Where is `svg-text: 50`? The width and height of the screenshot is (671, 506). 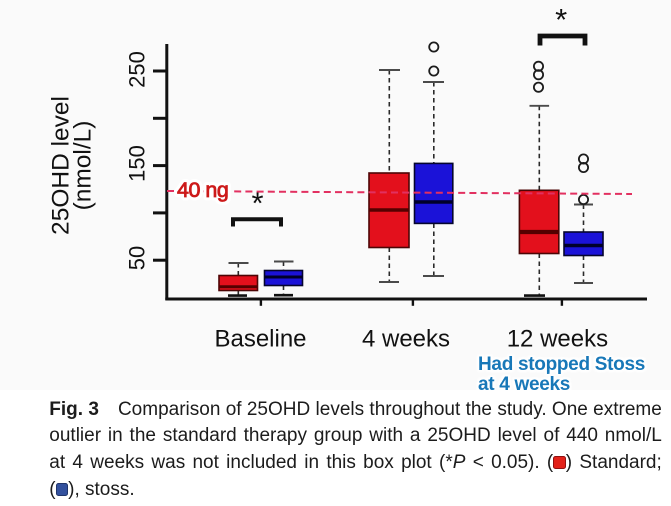 svg-text: 50 is located at coordinates (137, 258).